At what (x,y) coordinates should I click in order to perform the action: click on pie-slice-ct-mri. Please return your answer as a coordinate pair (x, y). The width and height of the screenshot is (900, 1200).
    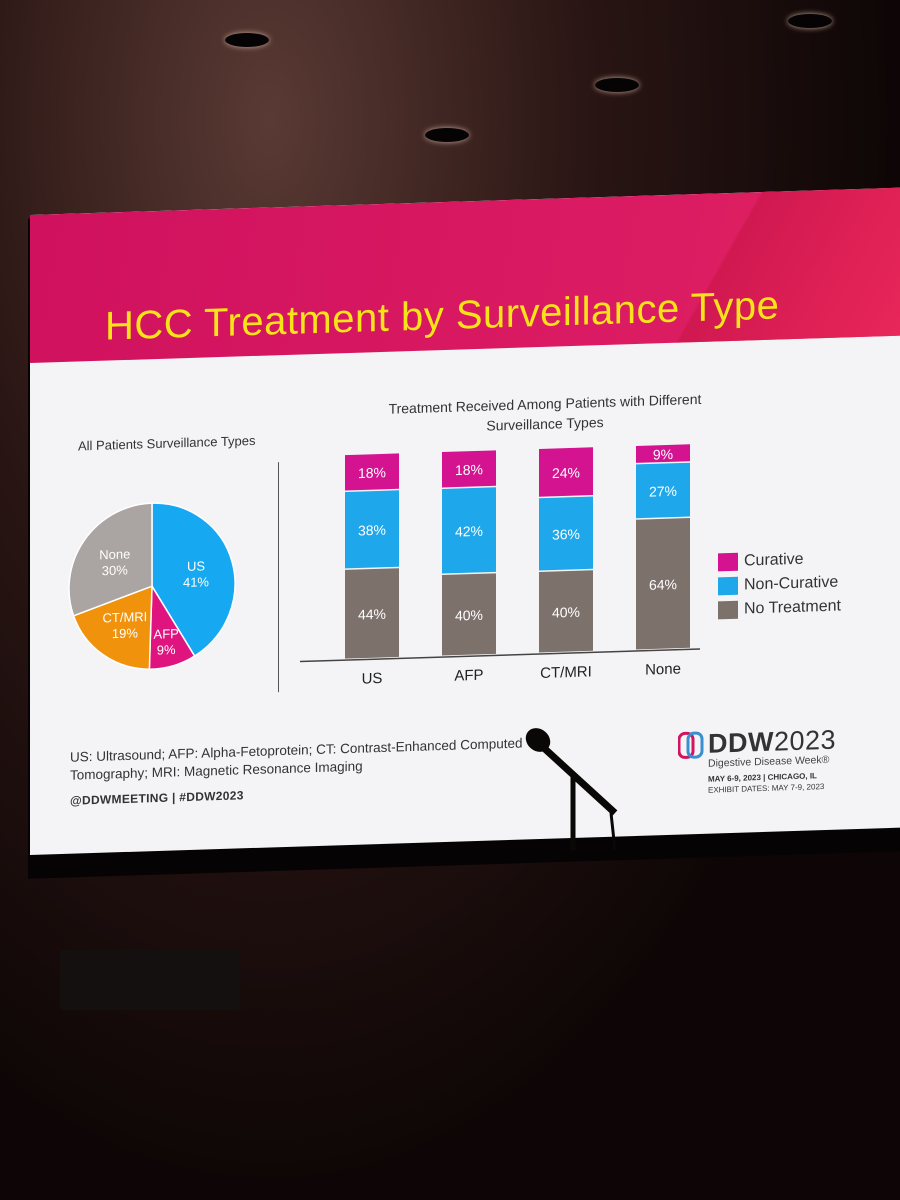
    Looking at the image, I should click on (112, 627).